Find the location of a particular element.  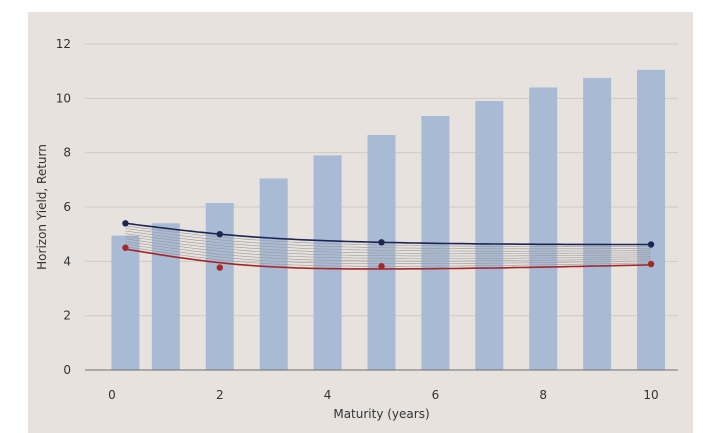

x-axis-label: Maturity (years) is located at coordinates (381, 414).